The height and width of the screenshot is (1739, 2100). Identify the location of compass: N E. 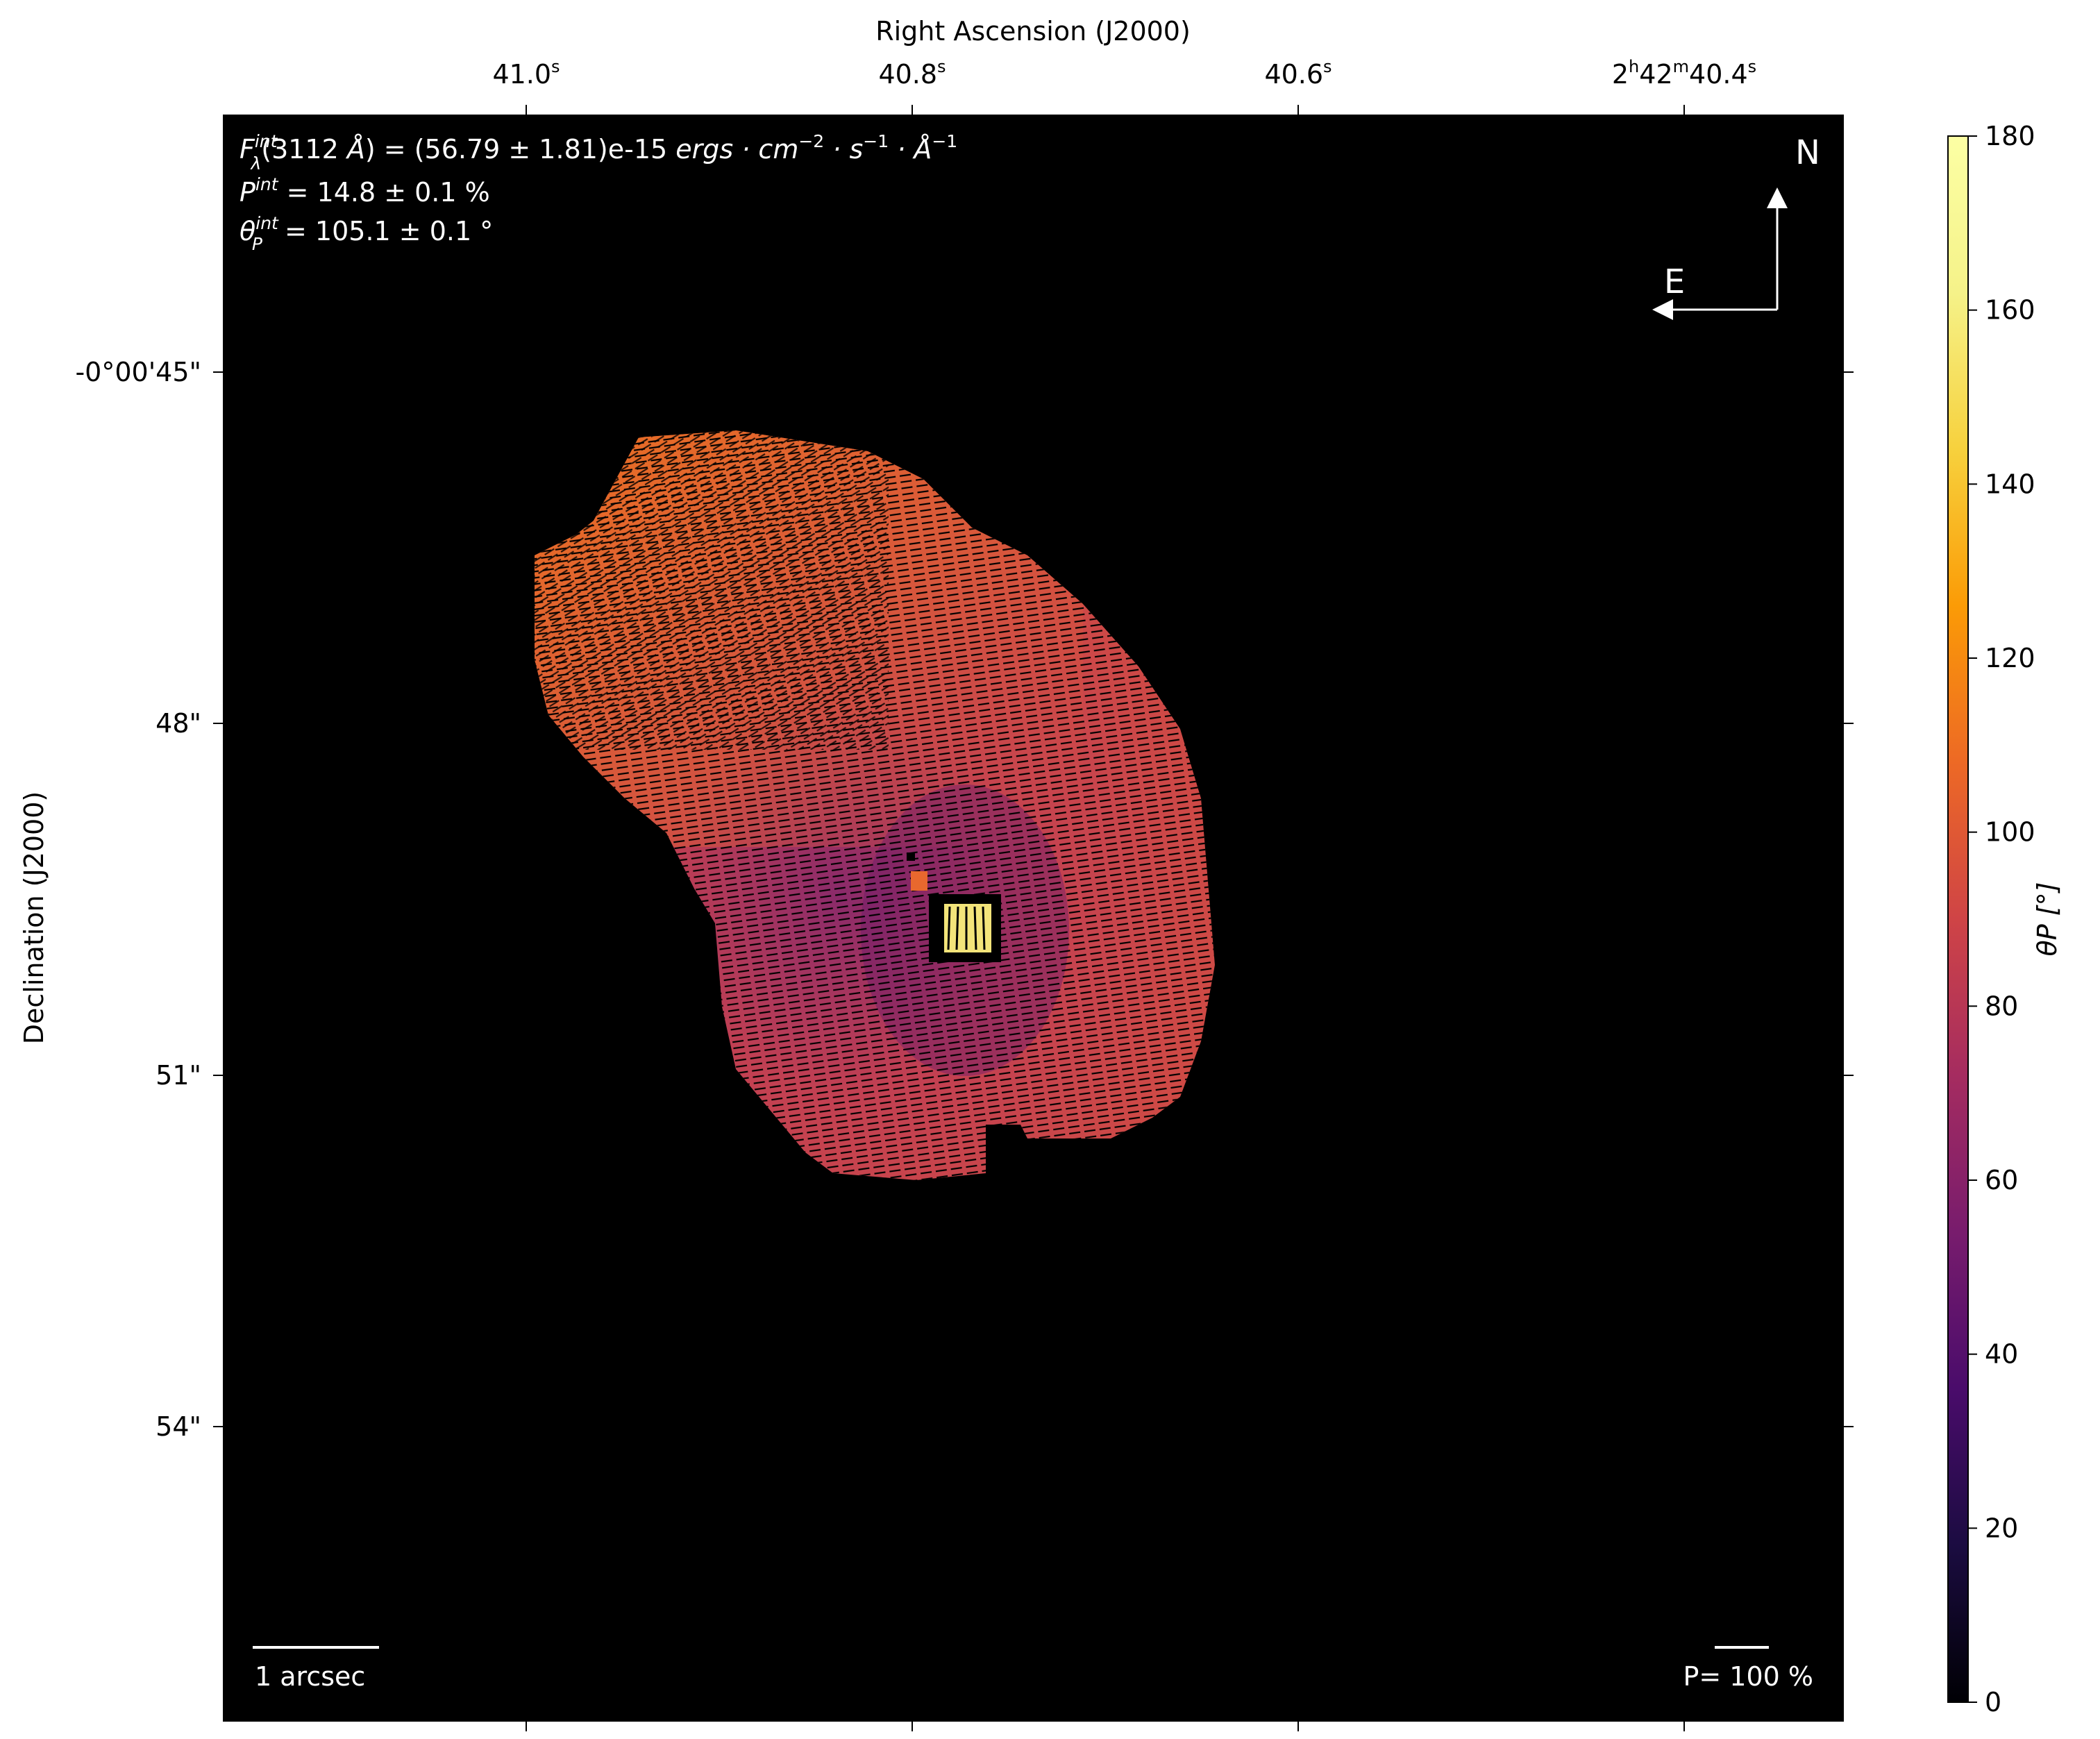
(1736, 226).